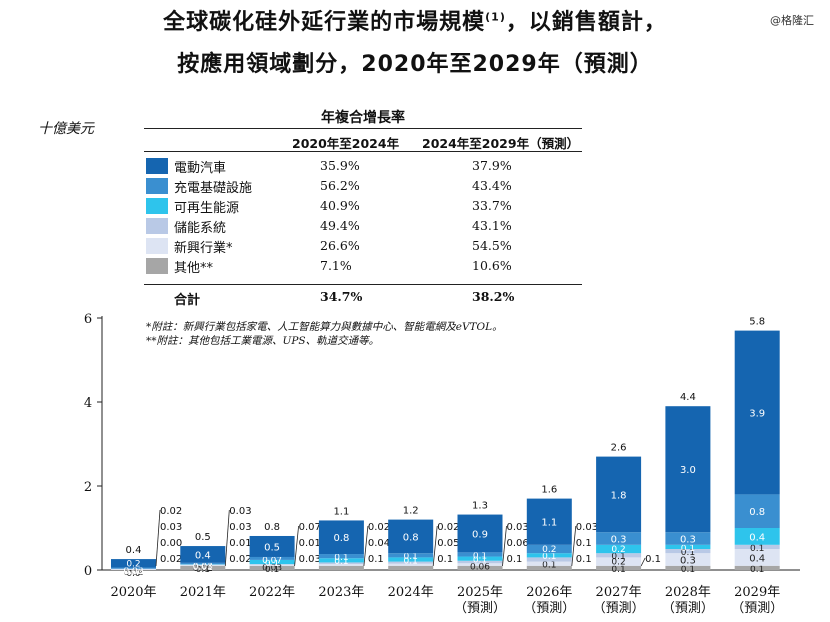 This screenshot has height=622, width=830. I want to click on side-value-label: 0.05, so click(448, 543).